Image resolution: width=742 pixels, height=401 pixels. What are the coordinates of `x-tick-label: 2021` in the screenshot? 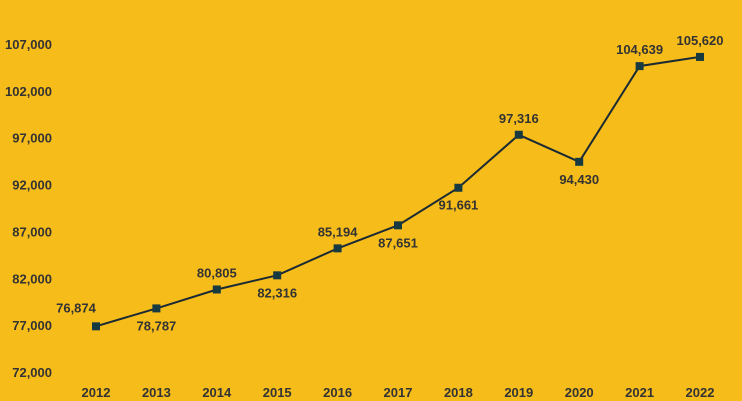 It's located at (639, 392).